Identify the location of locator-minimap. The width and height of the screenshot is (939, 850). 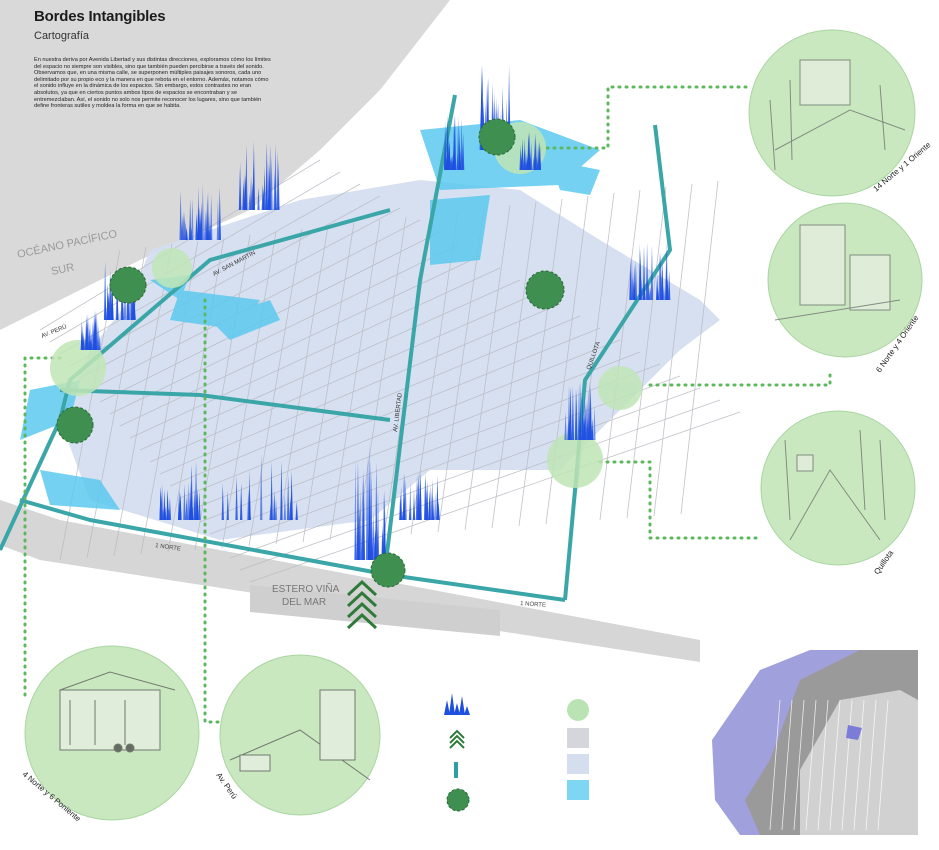
(815, 742).